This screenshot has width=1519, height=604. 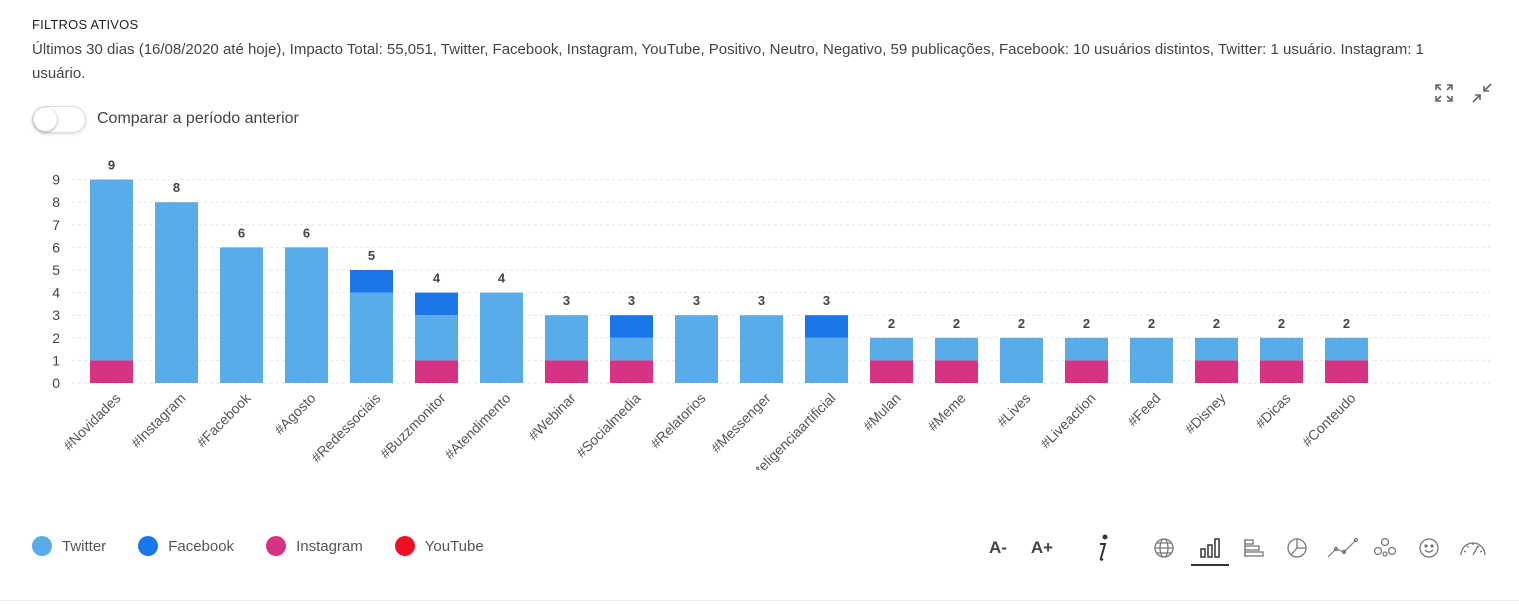 I want to click on data-label: 9, so click(x=111, y=165).